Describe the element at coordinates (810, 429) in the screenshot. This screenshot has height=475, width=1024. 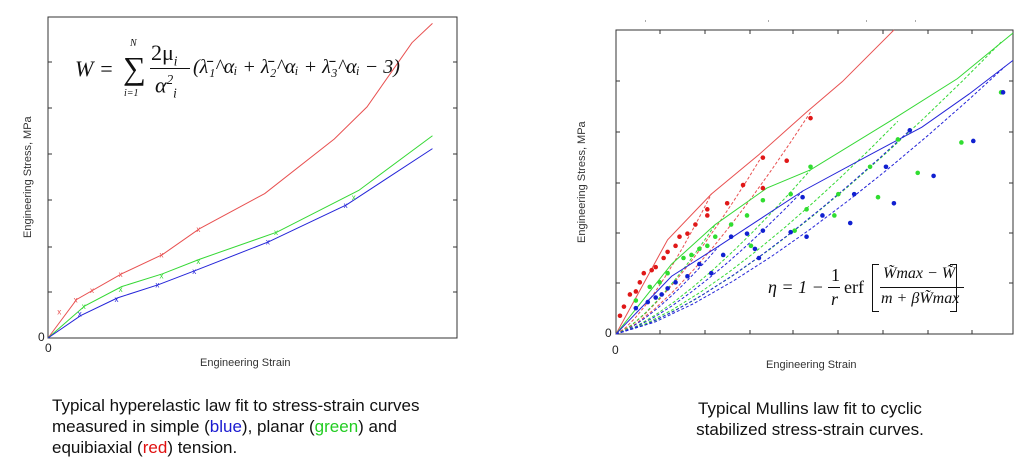
I see `right-caption-line-2: stabilized stress-strain curves.` at that location.